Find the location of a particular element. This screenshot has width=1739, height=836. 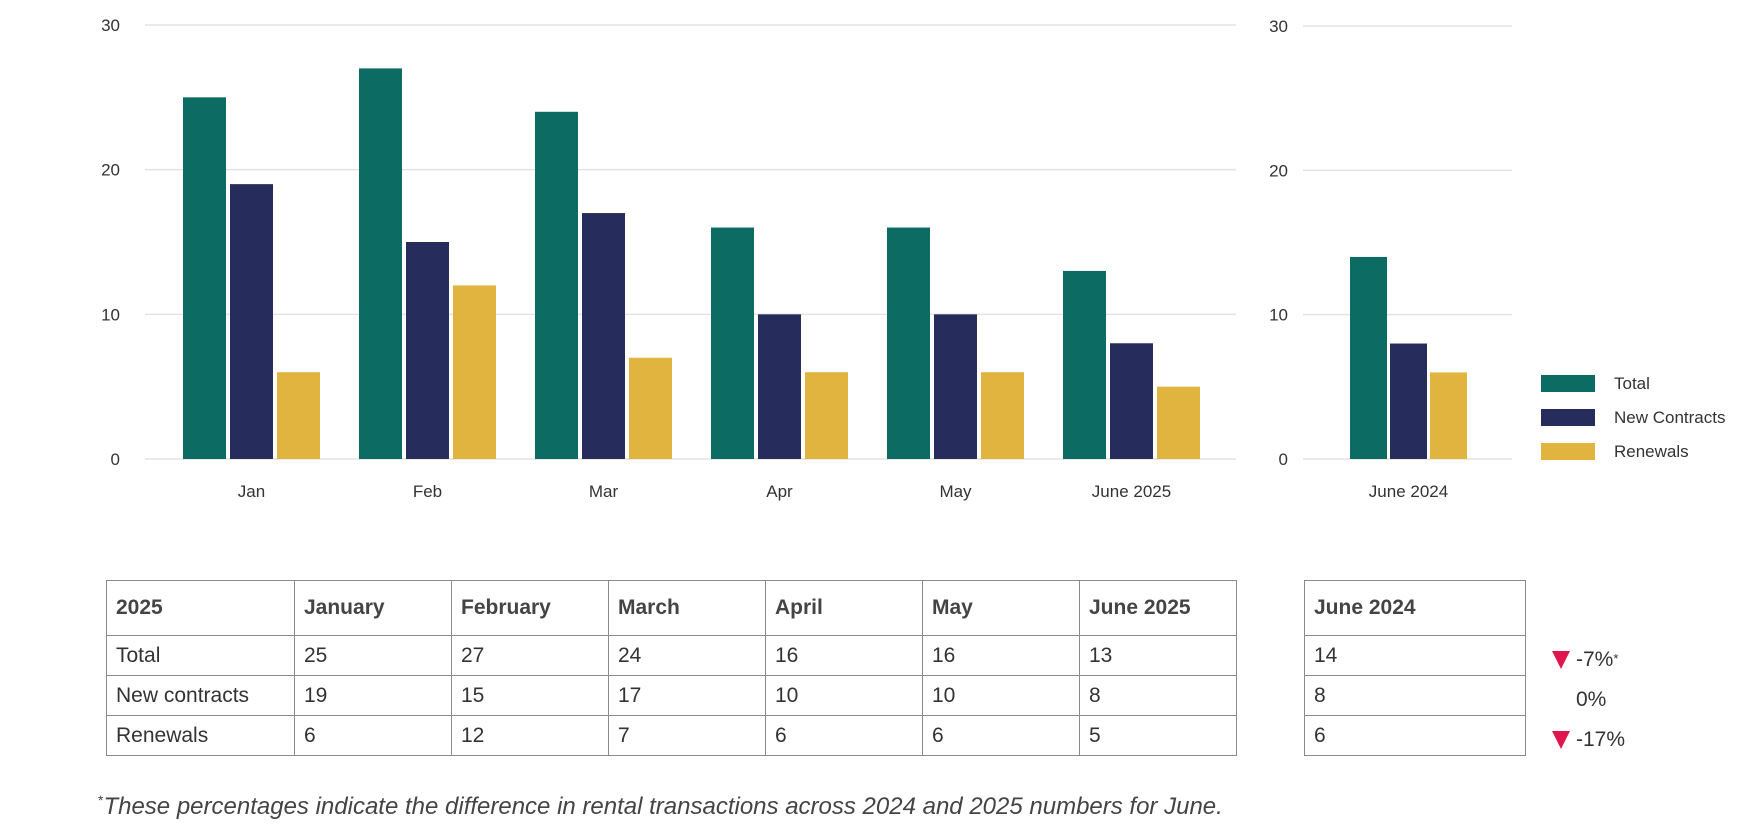

table-cell: 19 is located at coordinates (373, 695).